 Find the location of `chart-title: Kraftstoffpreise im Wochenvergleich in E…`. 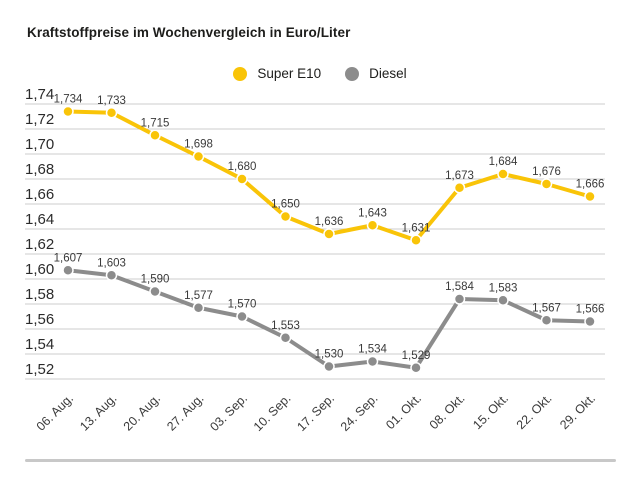

chart-title: Kraftstoffpreise im Wochenvergleich in E… is located at coordinates (189, 32).